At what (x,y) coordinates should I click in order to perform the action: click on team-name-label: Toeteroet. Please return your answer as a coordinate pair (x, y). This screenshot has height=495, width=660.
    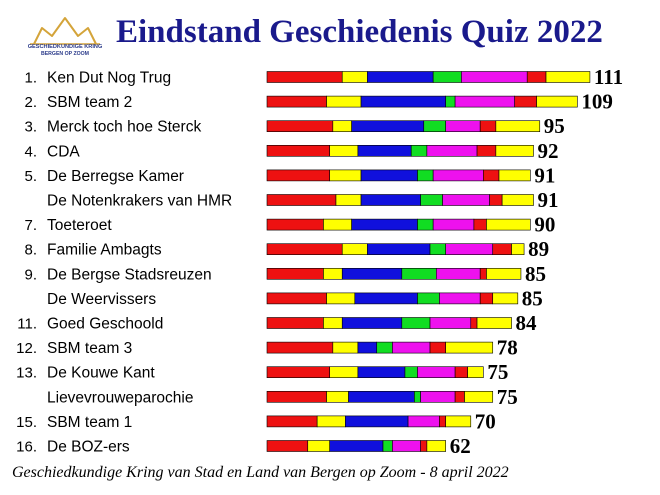
    Looking at the image, I should click on (79, 225).